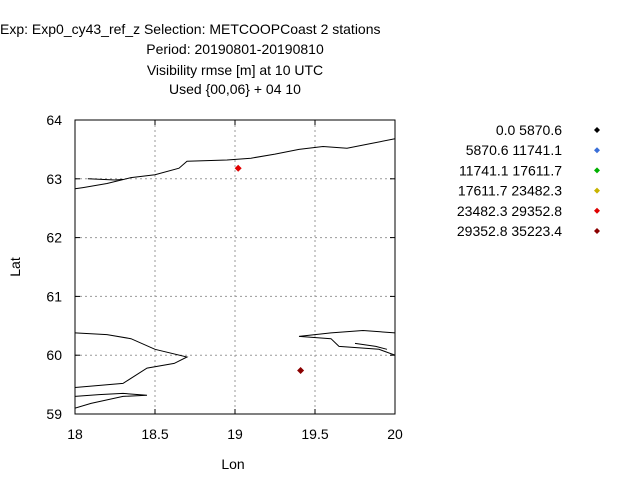 This screenshot has width=640, height=480. What do you see at coordinates (509, 211) in the screenshot?
I see `legend-label: 23482.3 29352.8` at bounding box center [509, 211].